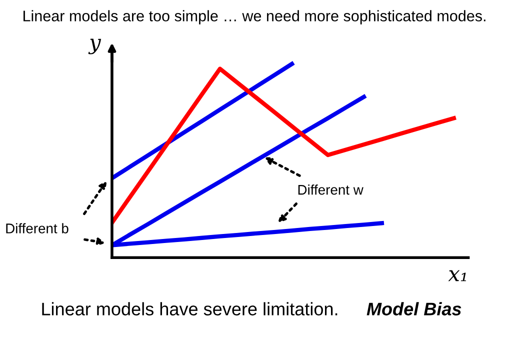  Describe the element at coordinates (457, 276) in the screenshot. I see `x-axis-title: x₁` at that location.